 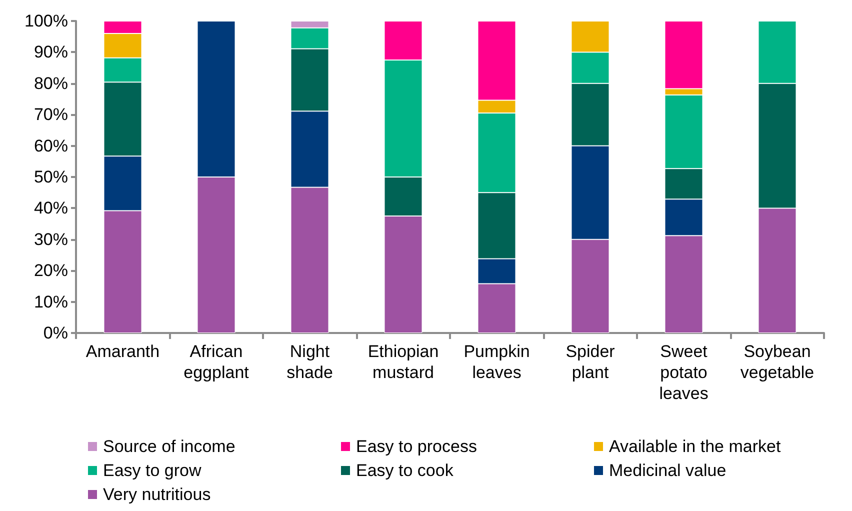 I want to click on legend-label: Very nutritious, so click(x=157, y=494).